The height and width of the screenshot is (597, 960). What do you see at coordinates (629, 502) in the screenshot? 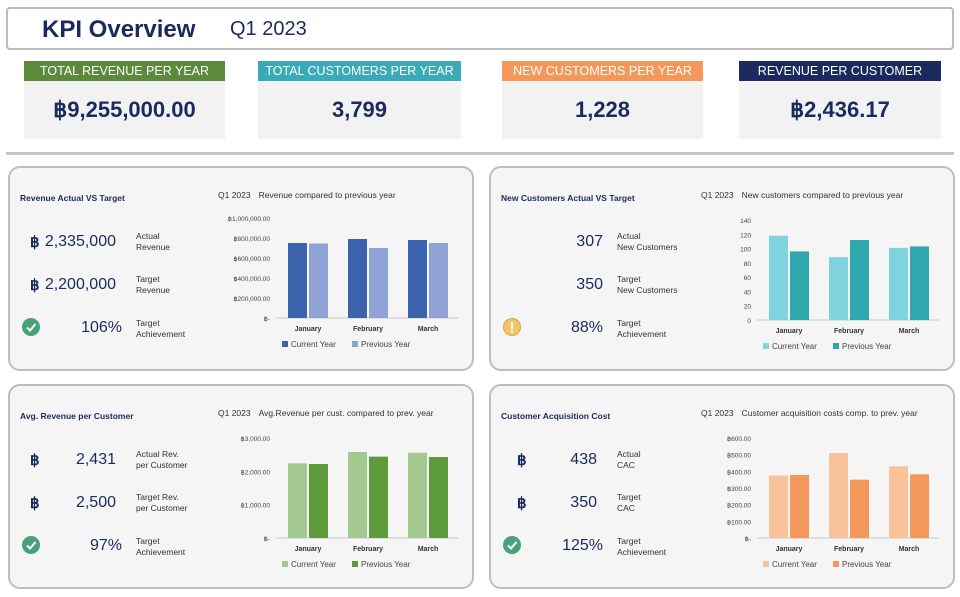
I see `target-cac-label: Target CAC` at bounding box center [629, 502].